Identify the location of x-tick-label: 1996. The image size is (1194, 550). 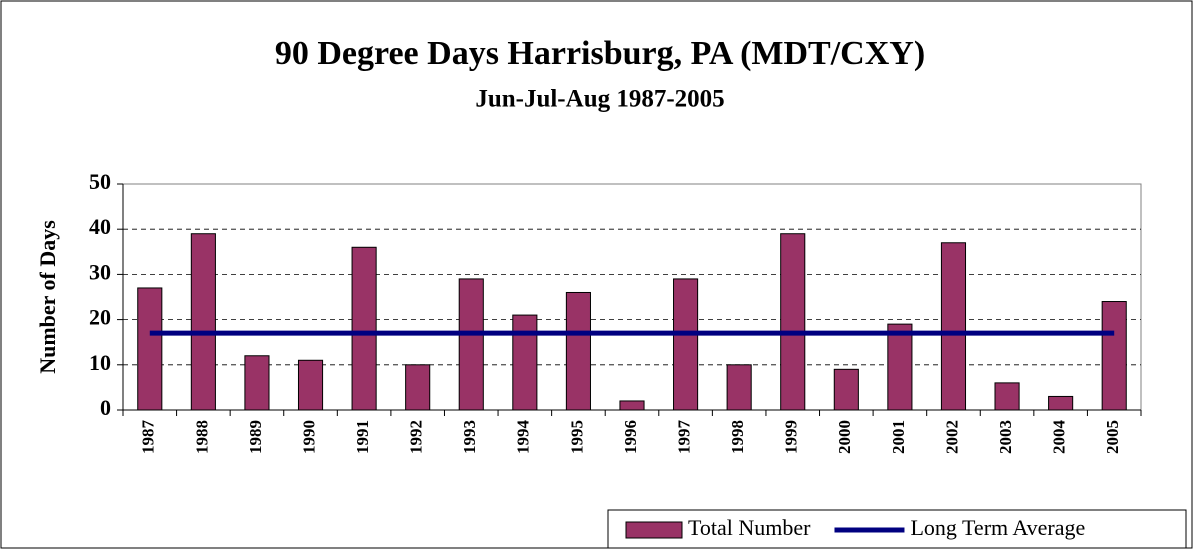
(630, 437).